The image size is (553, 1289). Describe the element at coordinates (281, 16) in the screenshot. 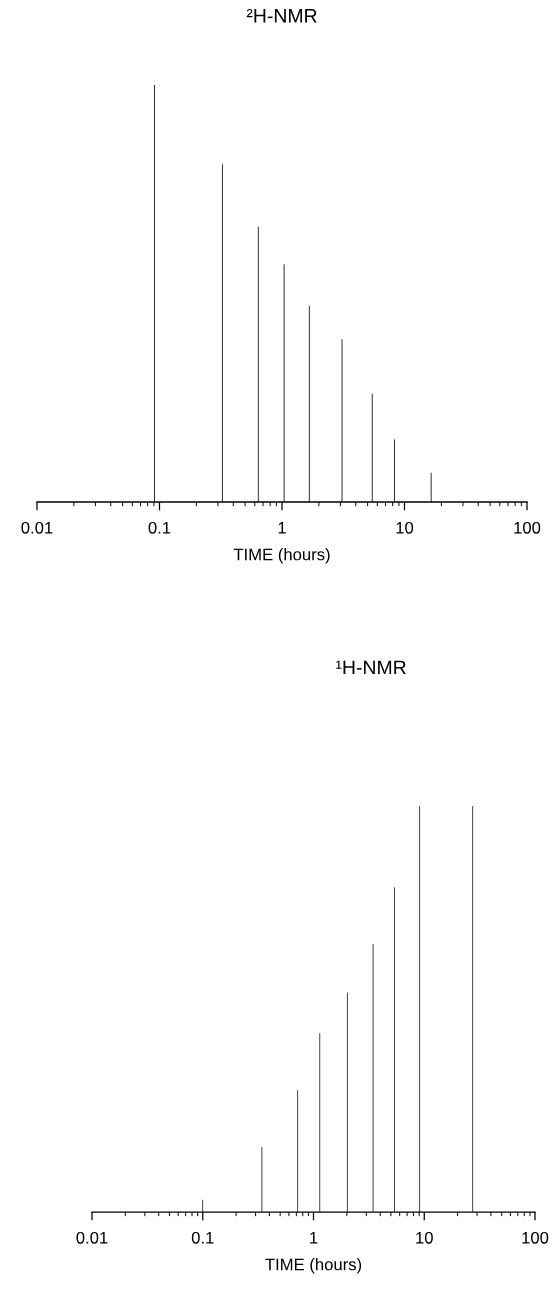

I see `chart-title: ²H-NMR` at that location.